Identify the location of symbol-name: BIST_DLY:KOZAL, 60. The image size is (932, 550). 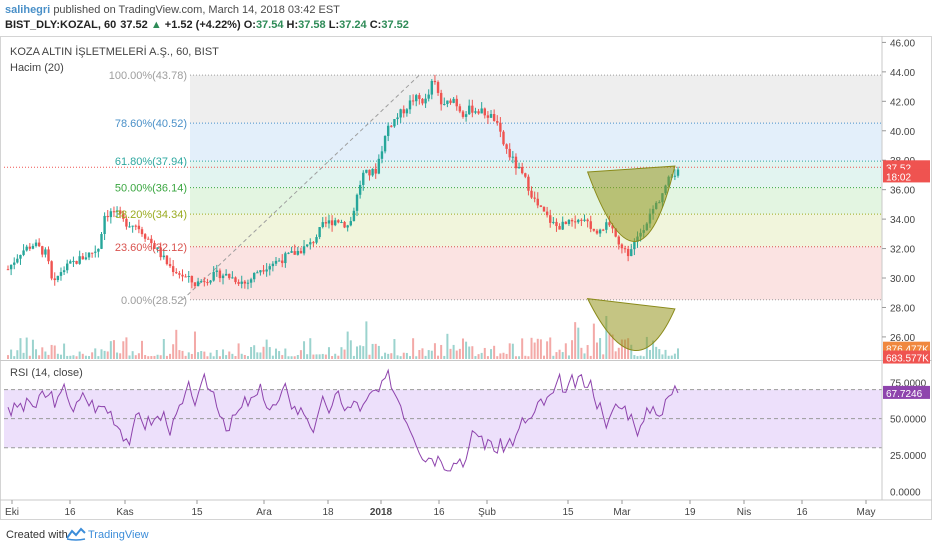
(61, 25).